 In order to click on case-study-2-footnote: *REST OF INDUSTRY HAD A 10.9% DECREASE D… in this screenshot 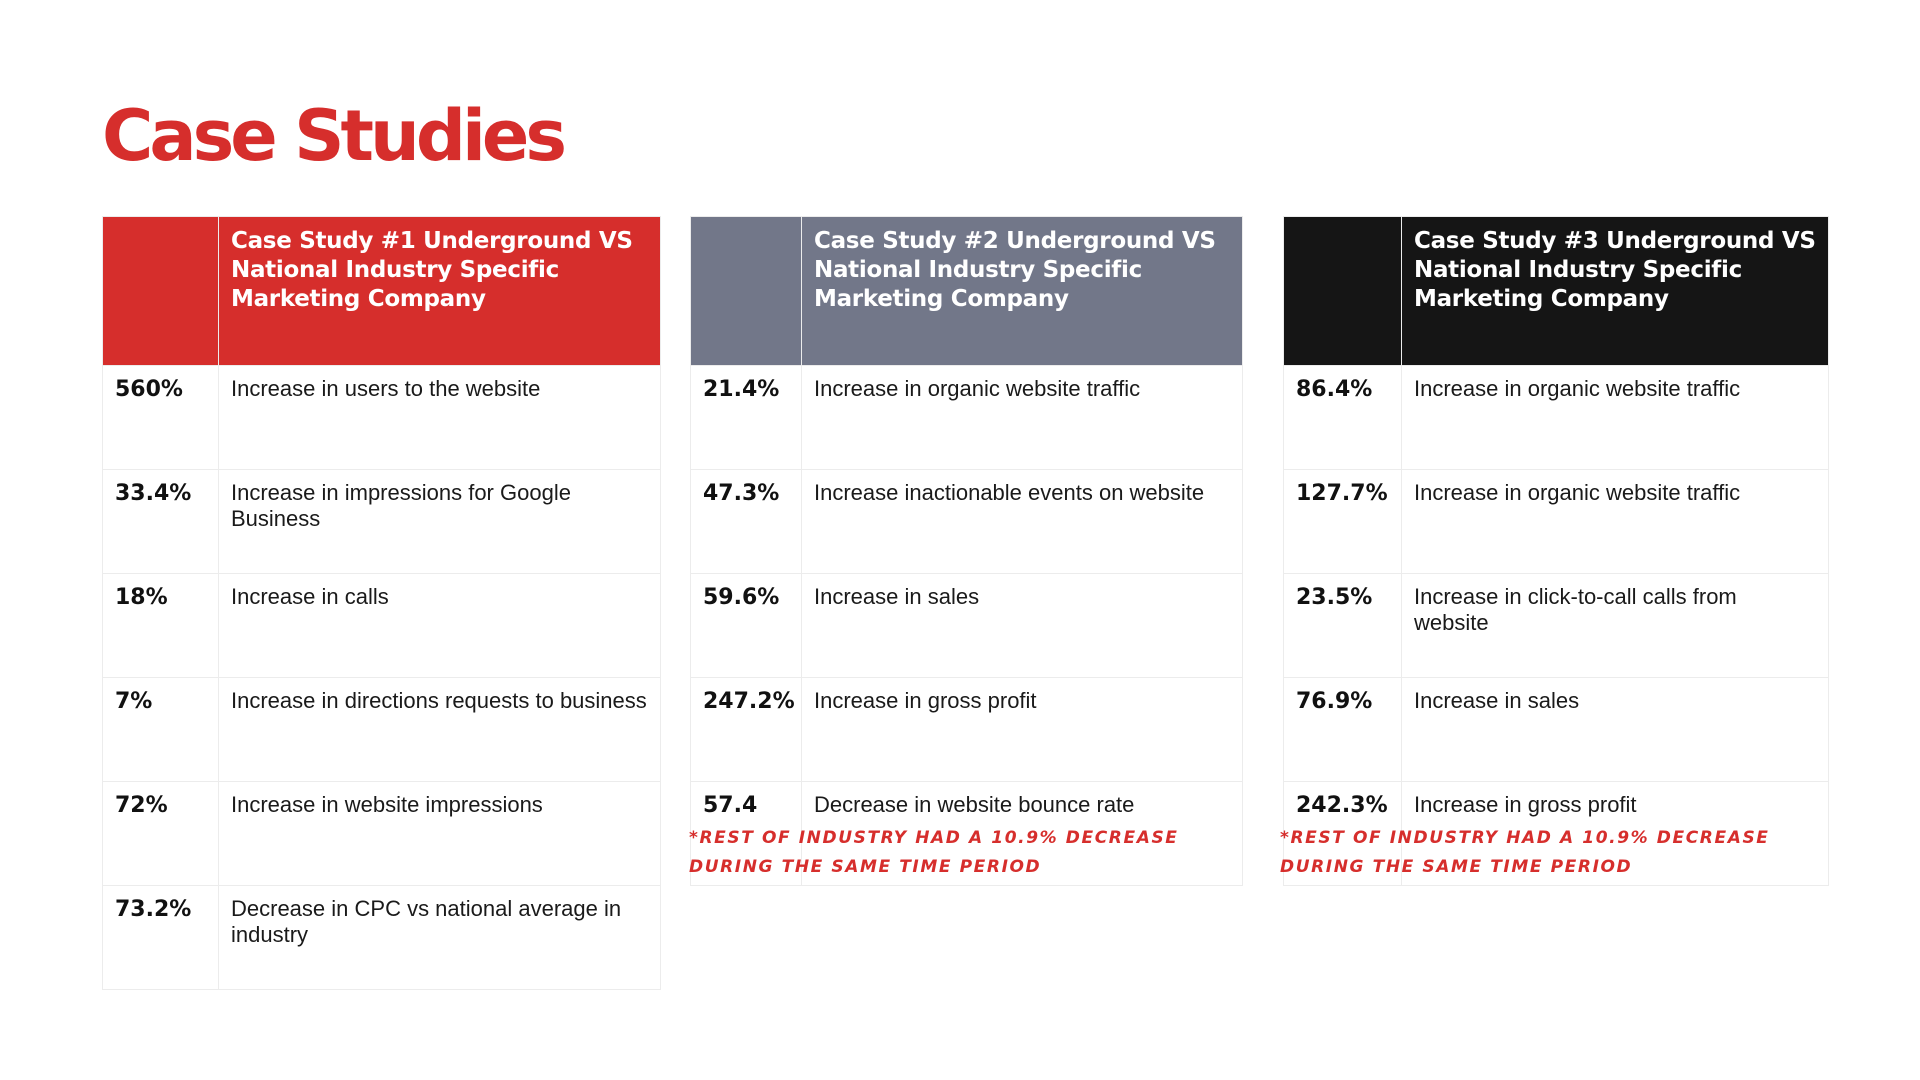, I will do `click(934, 852)`.